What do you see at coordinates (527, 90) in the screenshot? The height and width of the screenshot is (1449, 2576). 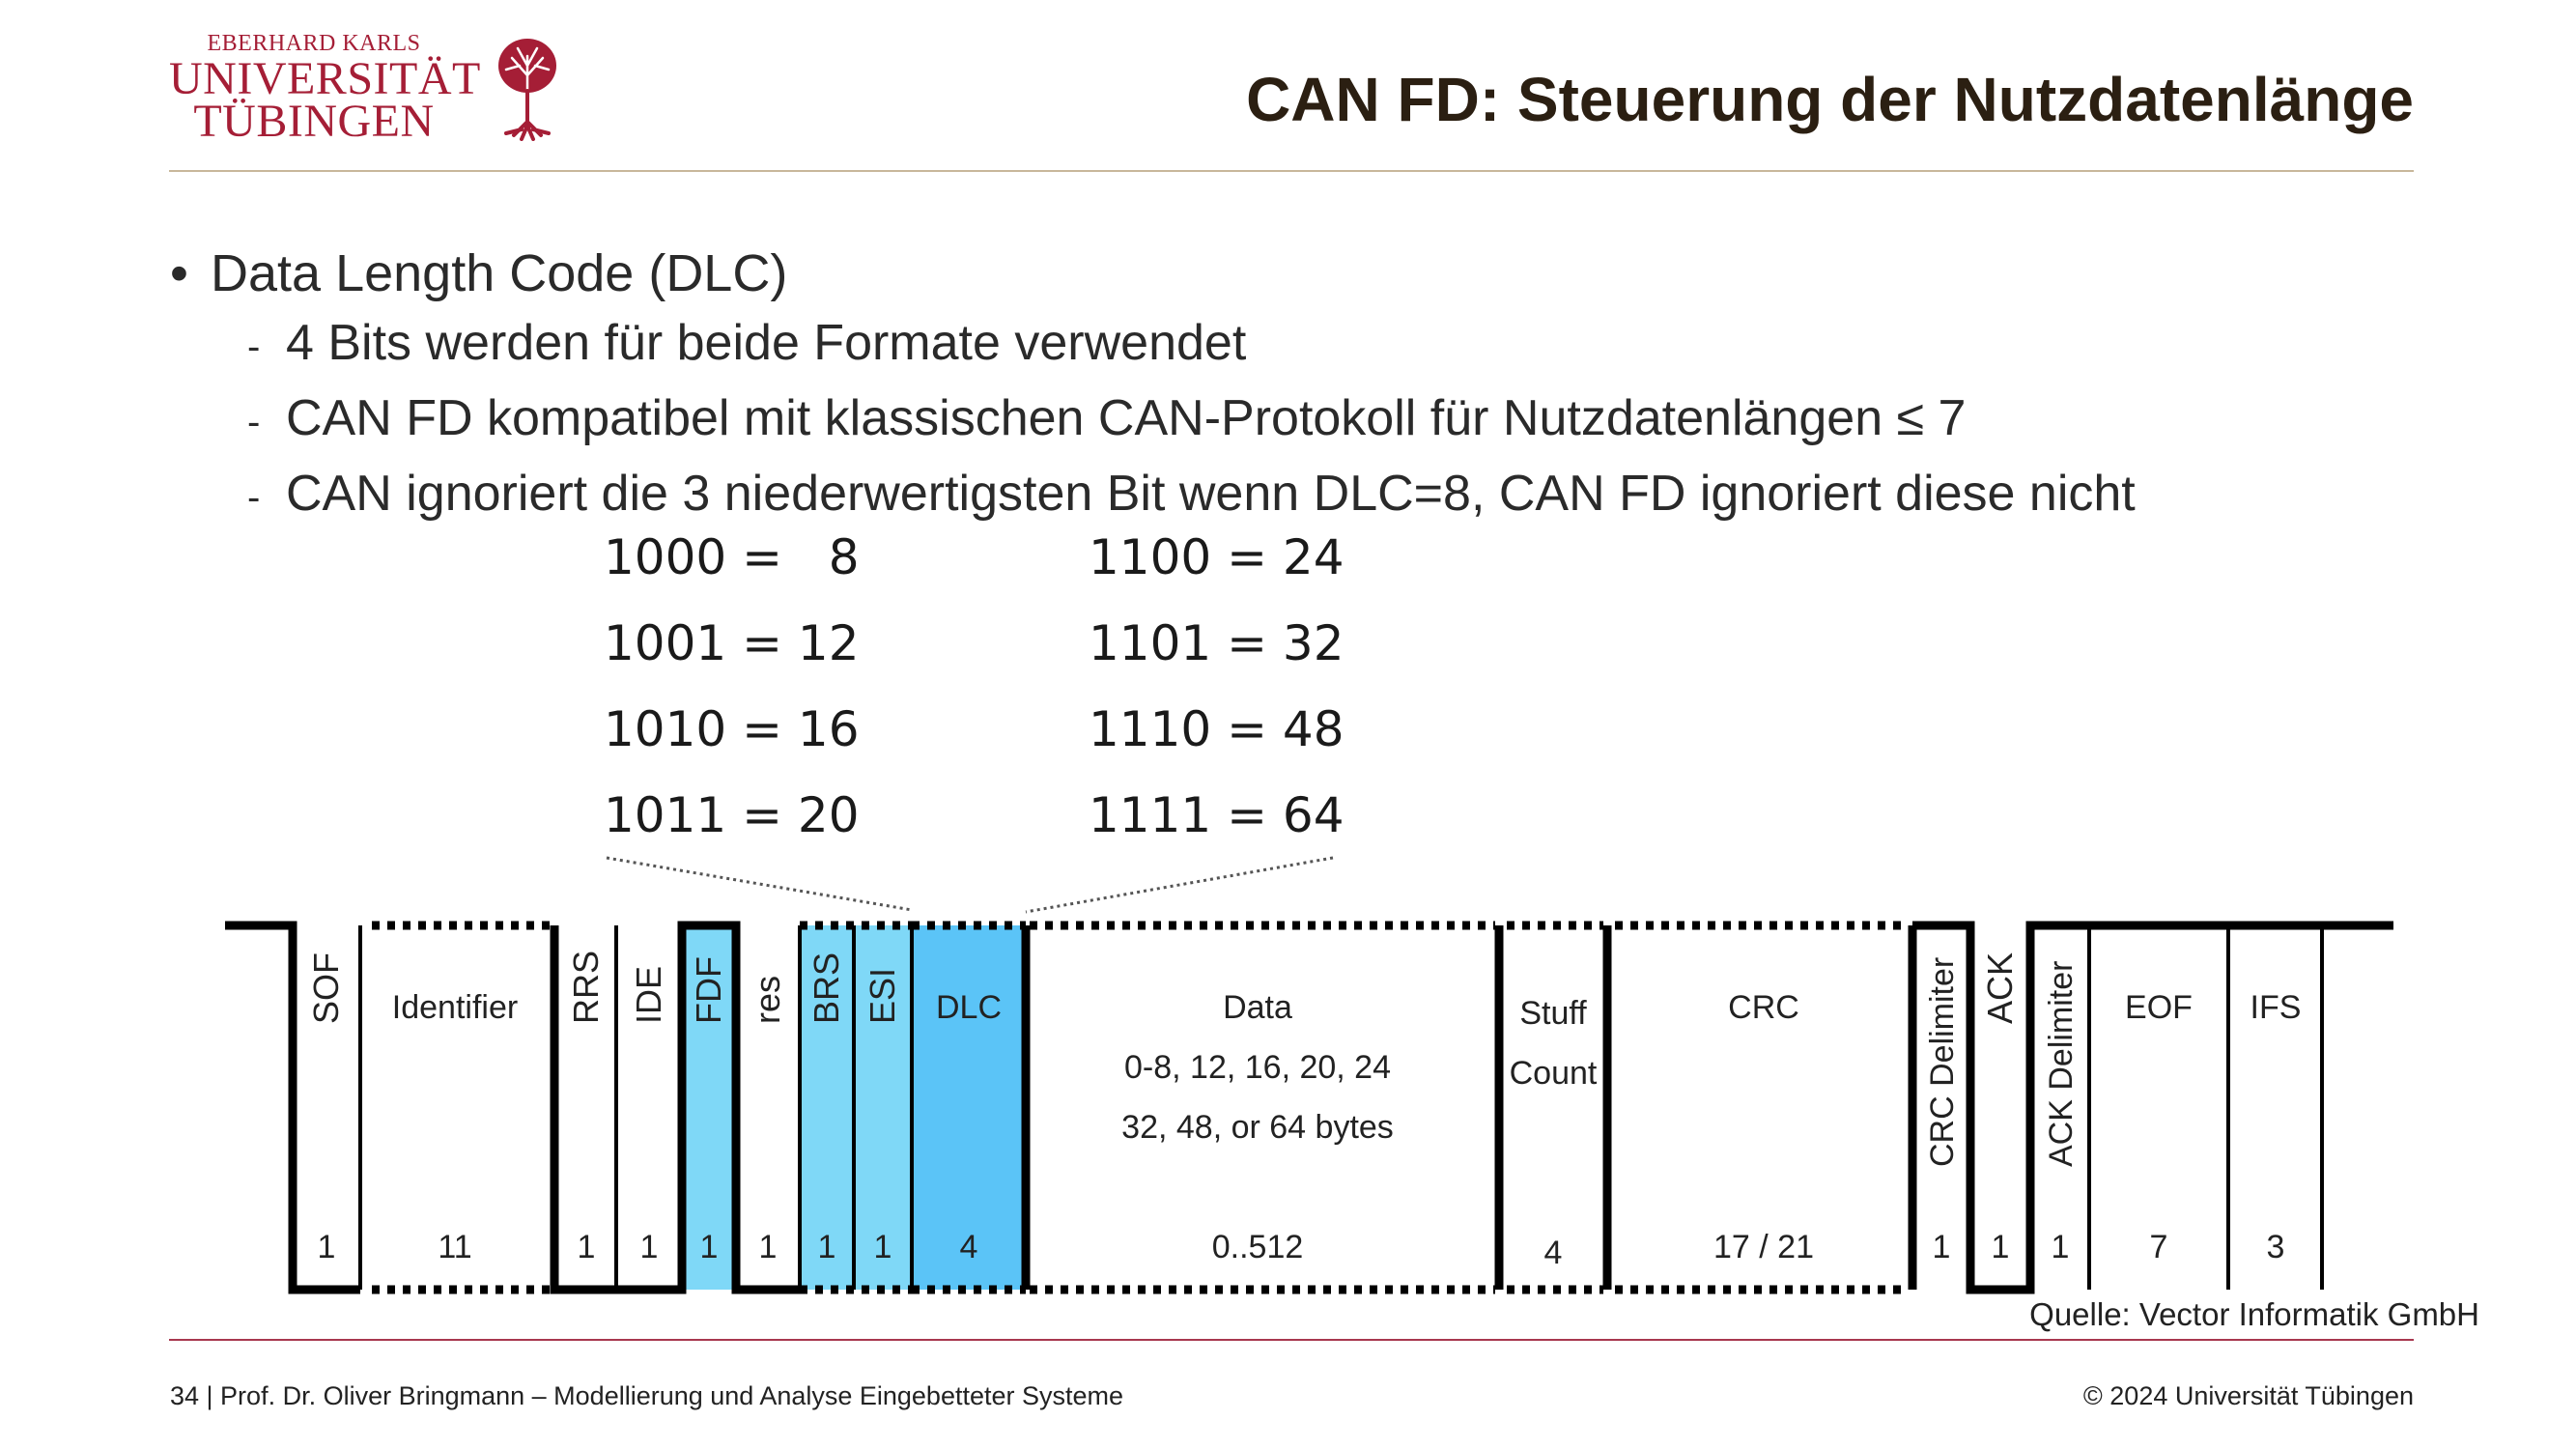 I see `tree-icon` at bounding box center [527, 90].